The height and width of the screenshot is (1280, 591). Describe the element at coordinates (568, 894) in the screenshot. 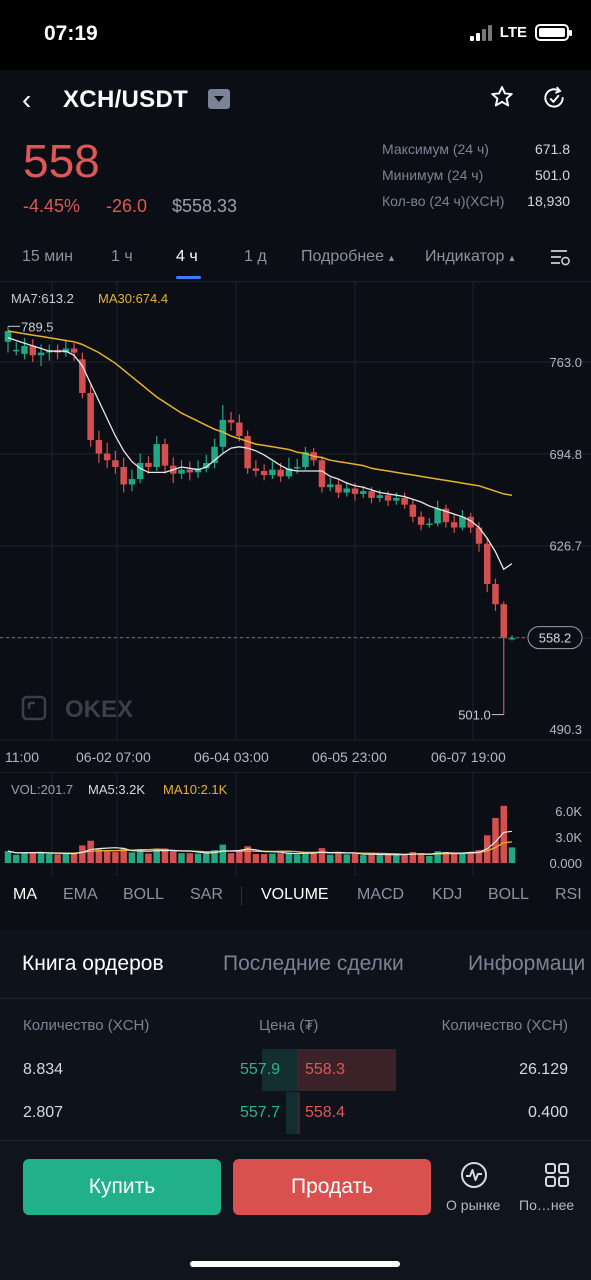

I see `indicator-rsi: RSI` at that location.